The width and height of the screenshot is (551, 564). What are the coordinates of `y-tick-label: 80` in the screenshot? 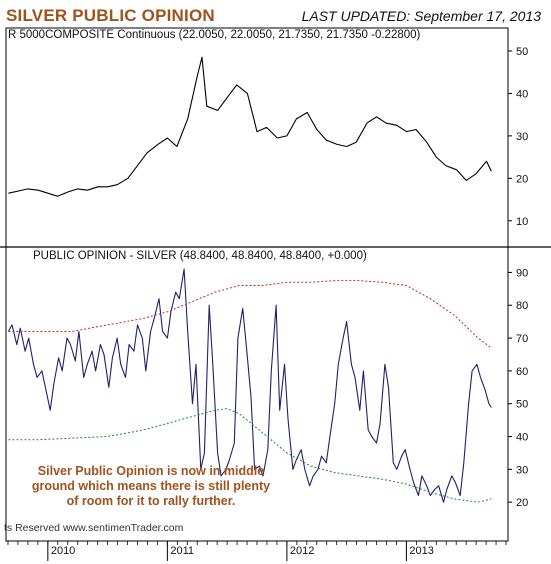 It's located at (522, 306).